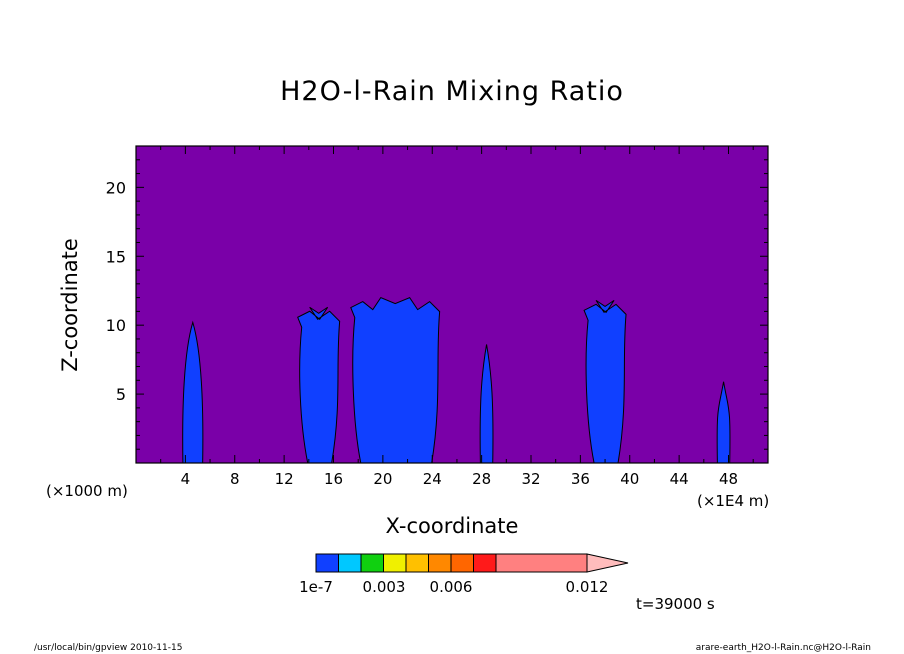 This screenshot has height=654, width=904. Describe the element at coordinates (186, 479) in the screenshot. I see `x-tick-label-0: 4` at that location.